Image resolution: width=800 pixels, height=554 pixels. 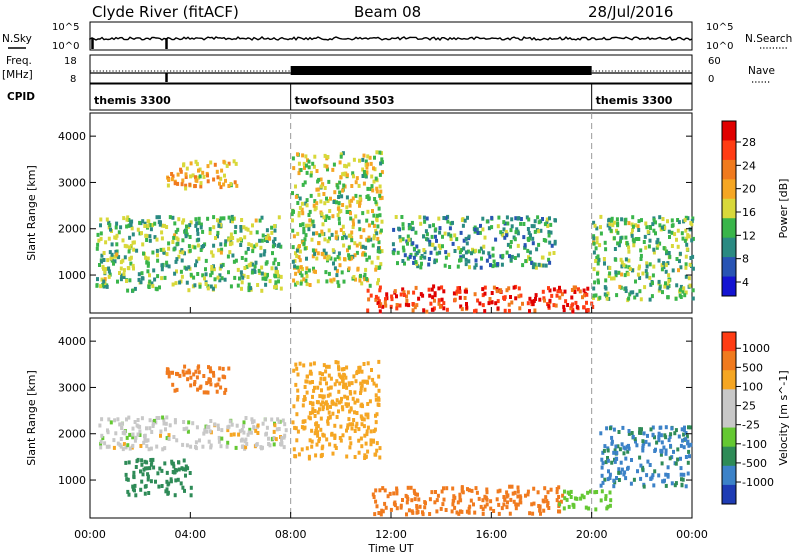 I want to click on colorbar-swatch, so click(x=729, y=267).